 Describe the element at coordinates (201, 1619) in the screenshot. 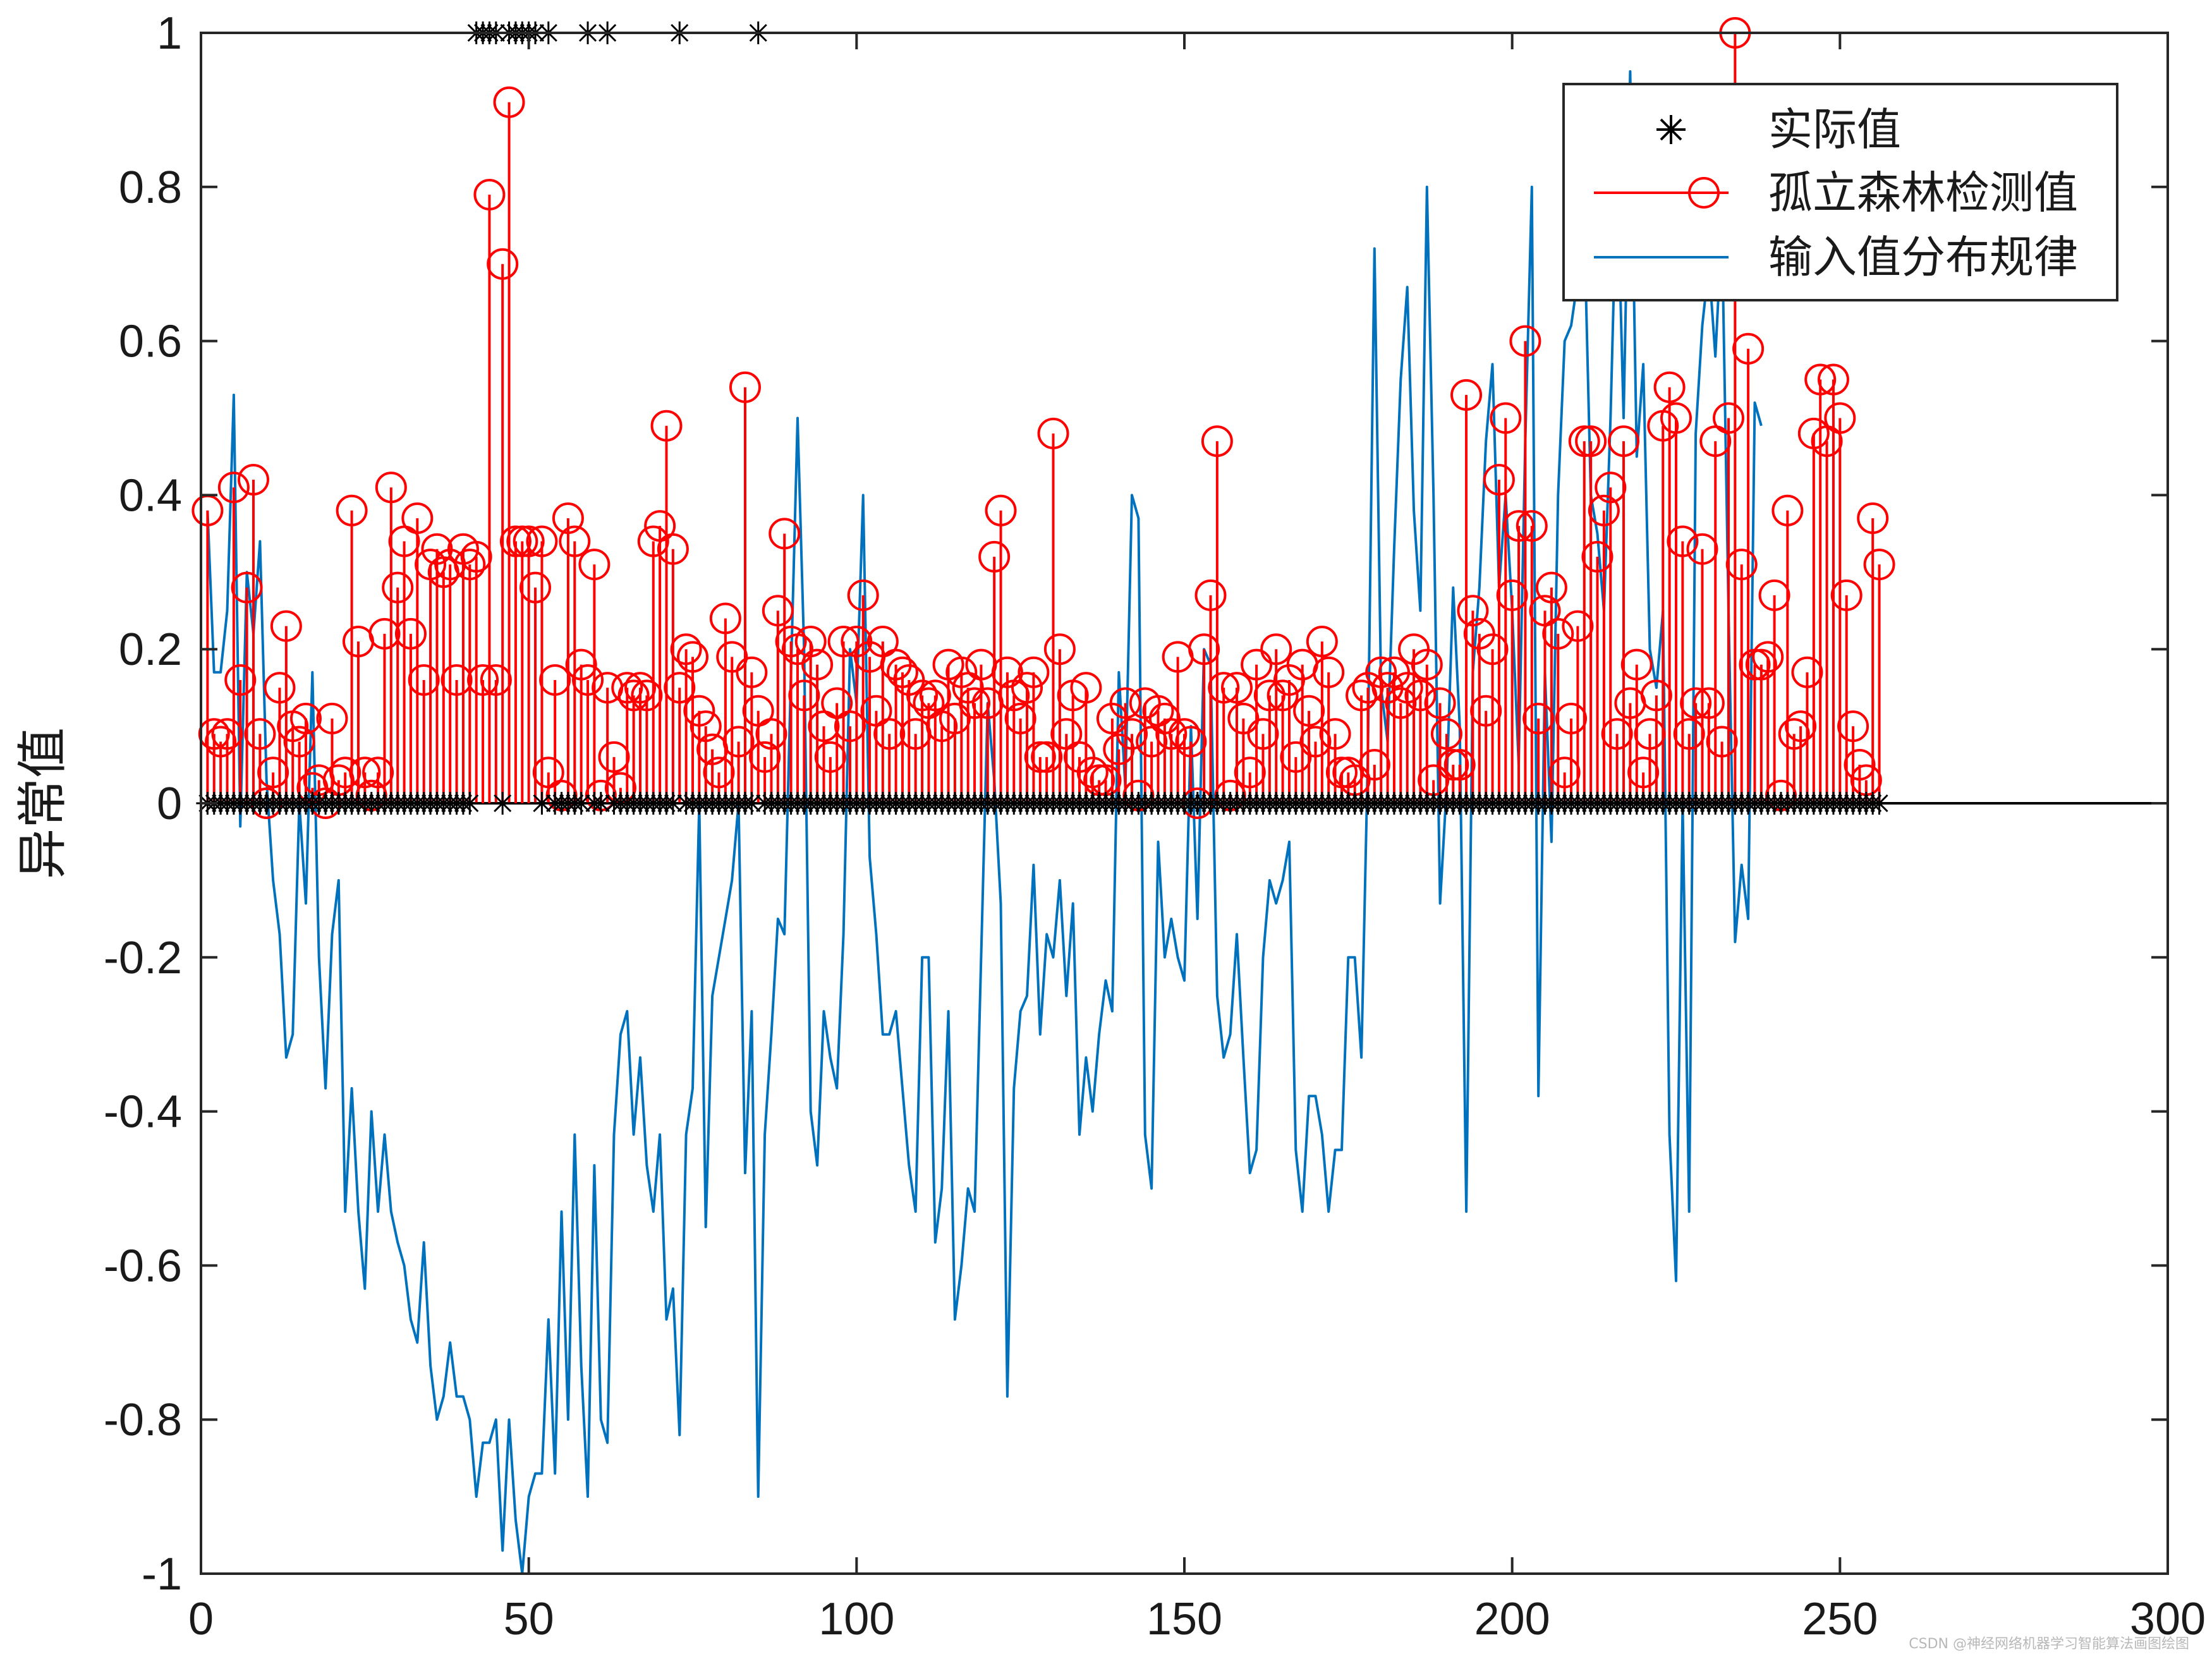

I see `x-tick-label: 0` at that location.